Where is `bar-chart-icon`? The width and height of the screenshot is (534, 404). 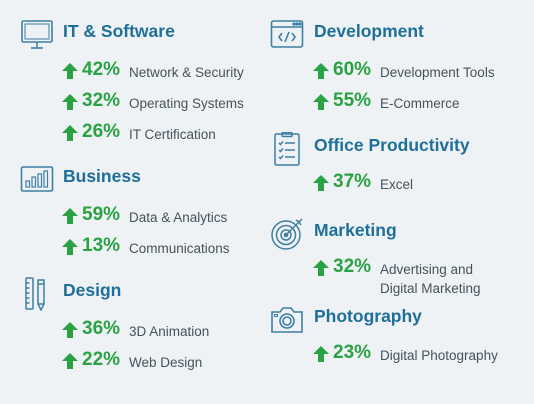
bar-chart-icon is located at coordinates (37, 180).